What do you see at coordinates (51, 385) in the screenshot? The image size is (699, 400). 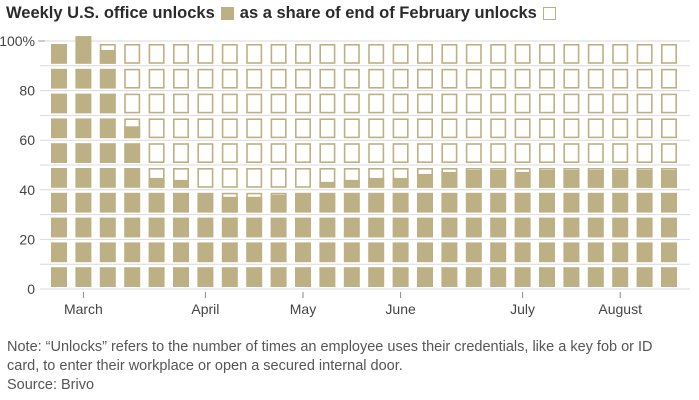 I see `chart-source: Source: Brivo` at bounding box center [51, 385].